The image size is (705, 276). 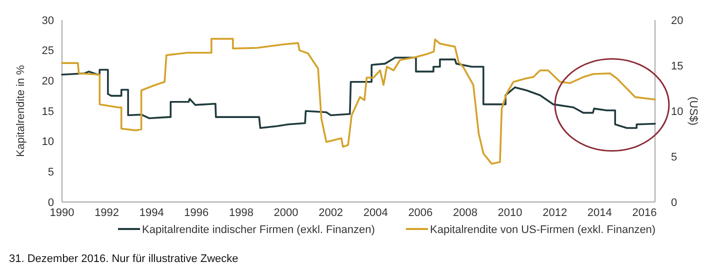 What do you see at coordinates (62, 213) in the screenshot?
I see `x-tick-label: 1990` at bounding box center [62, 213].